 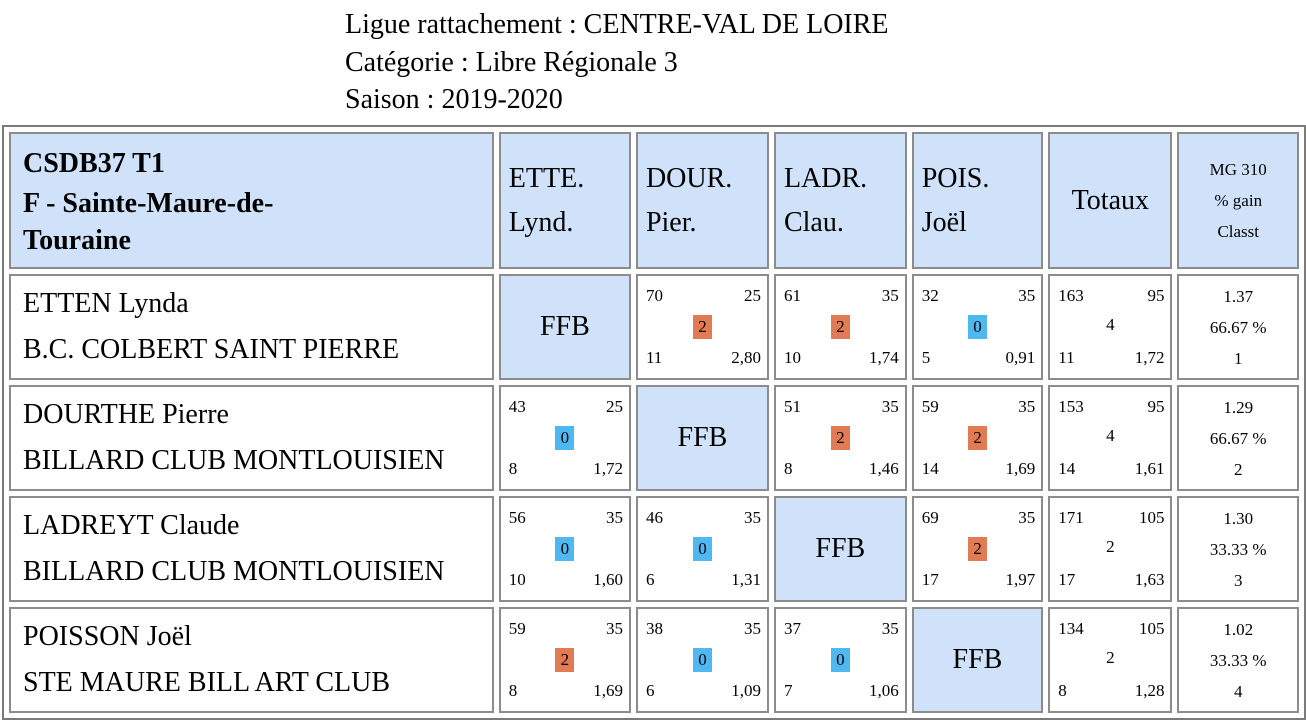 What do you see at coordinates (107, 636) in the screenshot?
I see `player-name: POISSON Joël` at bounding box center [107, 636].